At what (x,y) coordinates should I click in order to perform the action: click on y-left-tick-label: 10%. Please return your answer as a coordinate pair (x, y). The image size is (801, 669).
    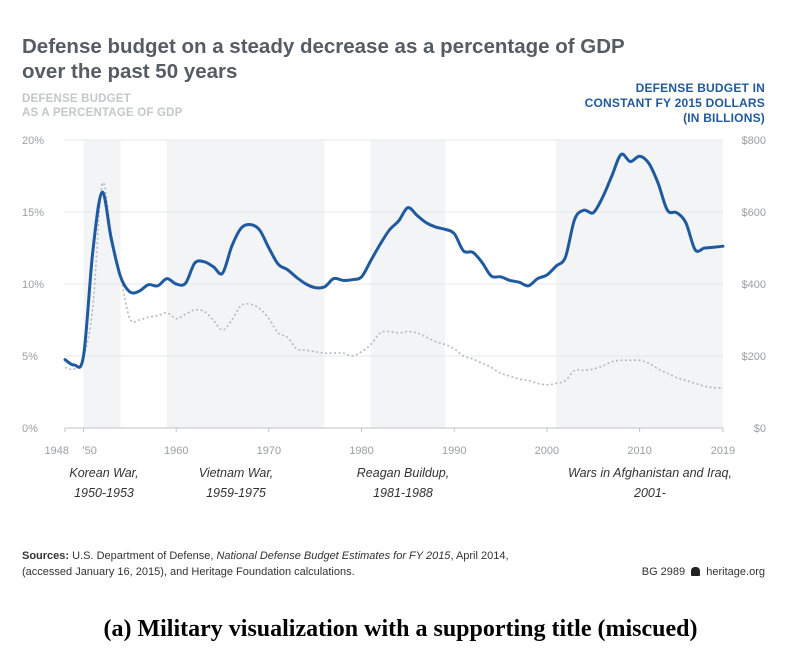
    Looking at the image, I should click on (33, 285).